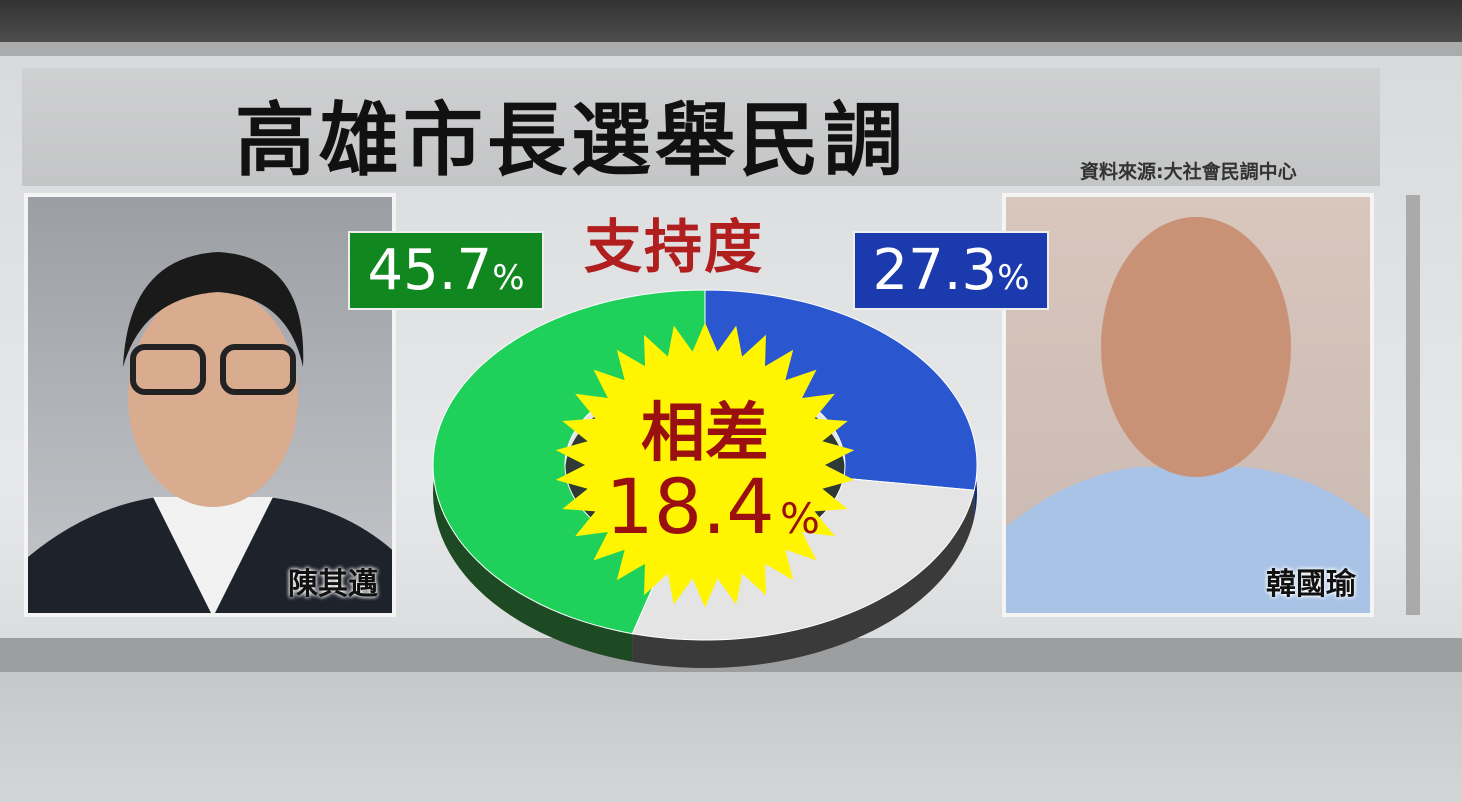  I want to click on percent-box-left: 45.7%, so click(446, 270).